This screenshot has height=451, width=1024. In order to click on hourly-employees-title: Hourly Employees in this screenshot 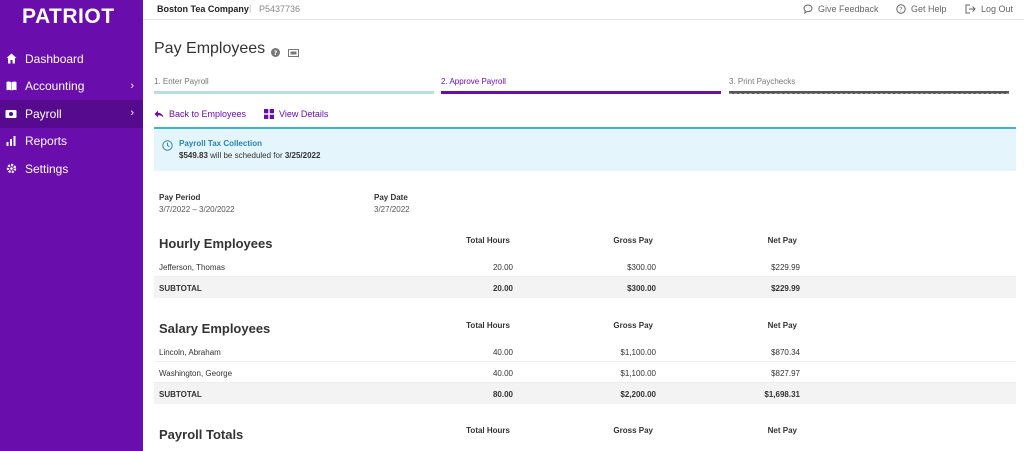, I will do `click(216, 243)`.